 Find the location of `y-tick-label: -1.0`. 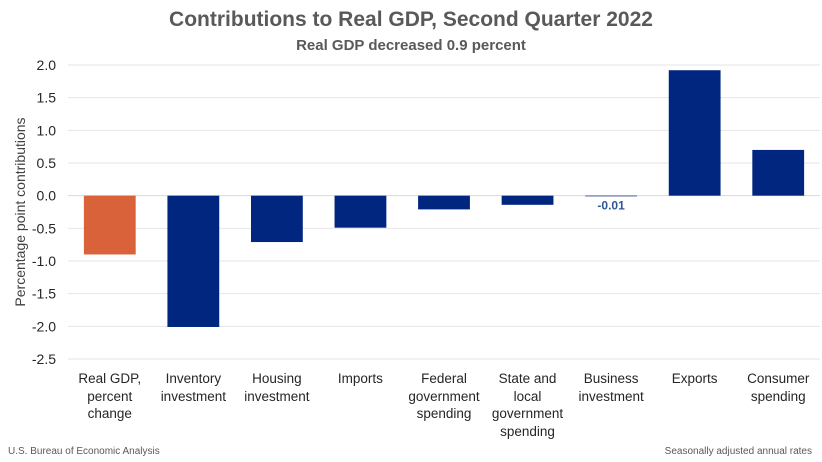

y-tick-label: -1.0 is located at coordinates (44, 261).